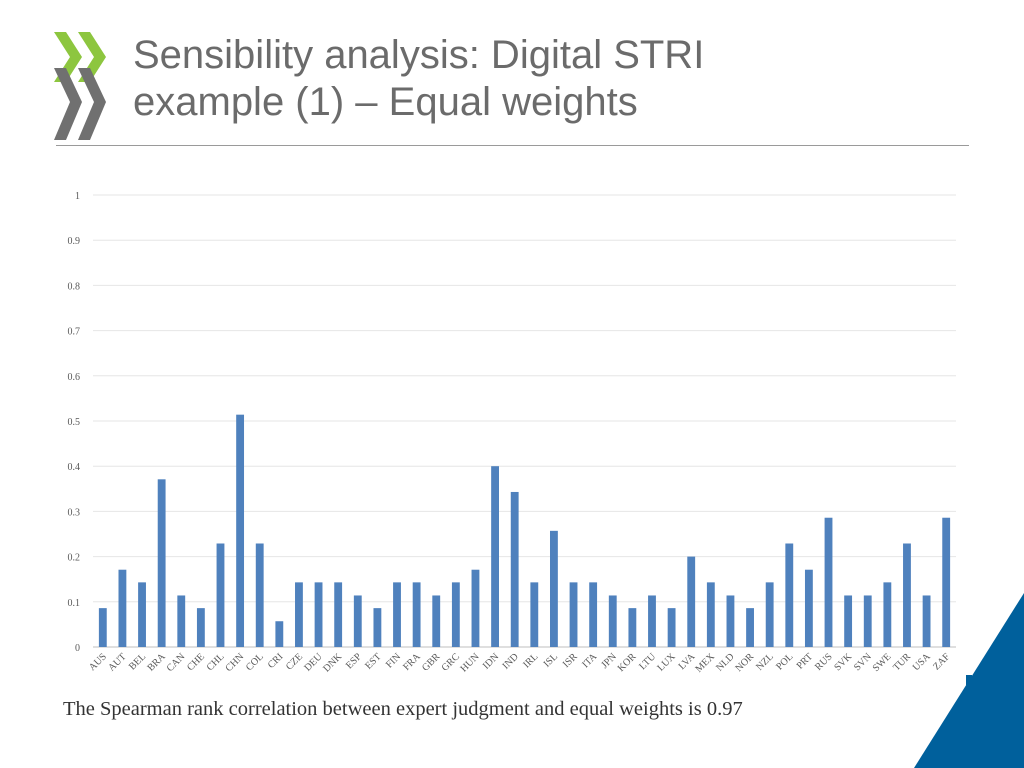 This screenshot has width=1024, height=768. Describe the element at coordinates (74, 603) in the screenshot. I see `y-tick-label: 0.1` at that location.